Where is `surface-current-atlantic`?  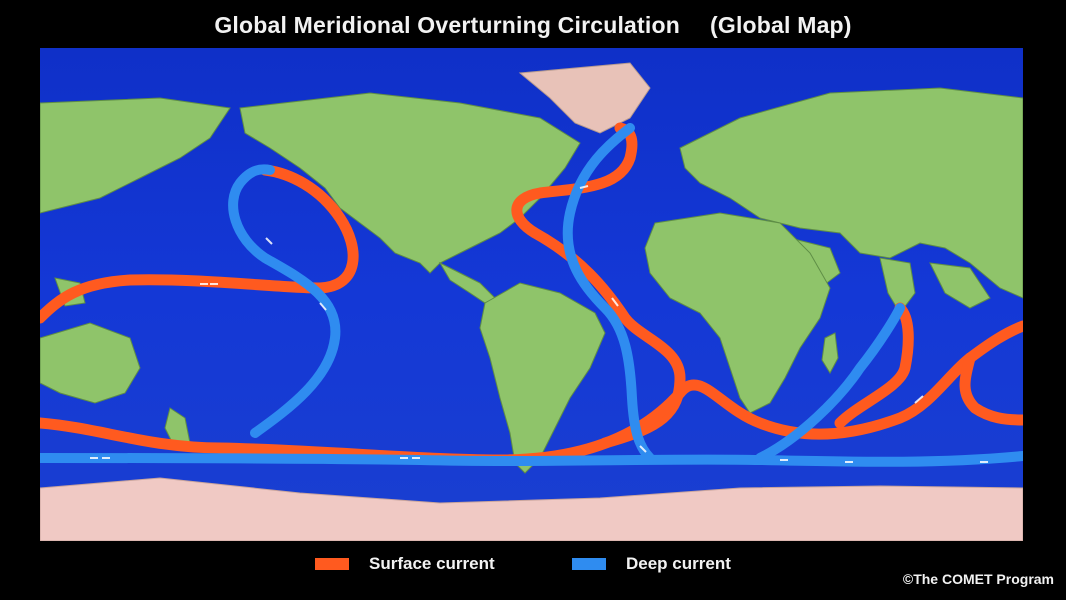
surface-current-atlantic is located at coordinates (598, 285).